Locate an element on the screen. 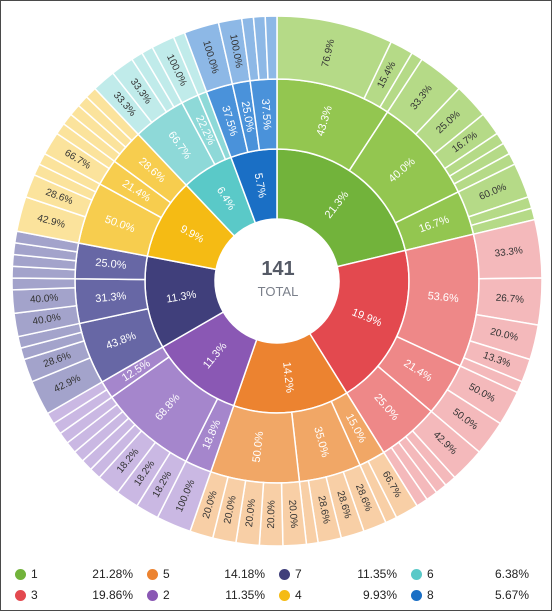  label-7-3: 25.0% is located at coordinates (111, 264).